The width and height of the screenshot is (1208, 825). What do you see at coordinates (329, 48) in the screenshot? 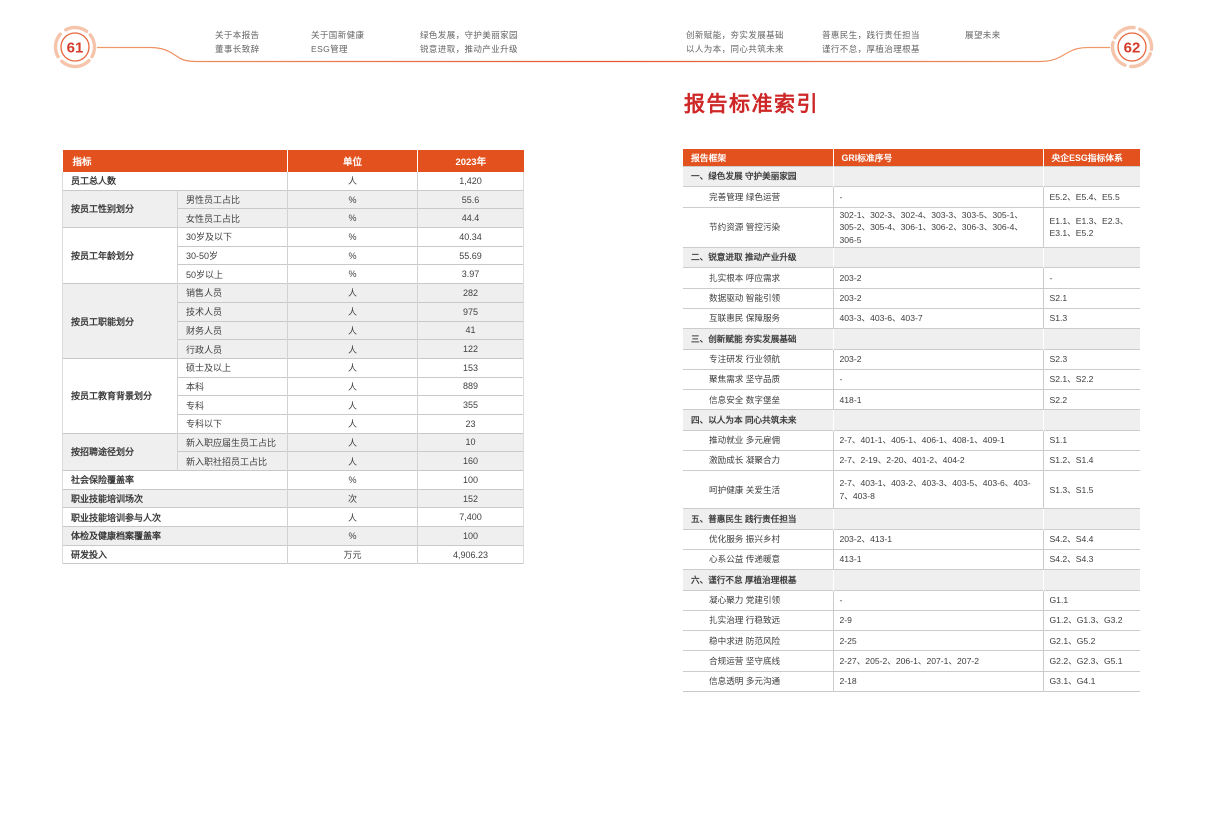
I see `nav-item: ESG管理` at bounding box center [329, 48].